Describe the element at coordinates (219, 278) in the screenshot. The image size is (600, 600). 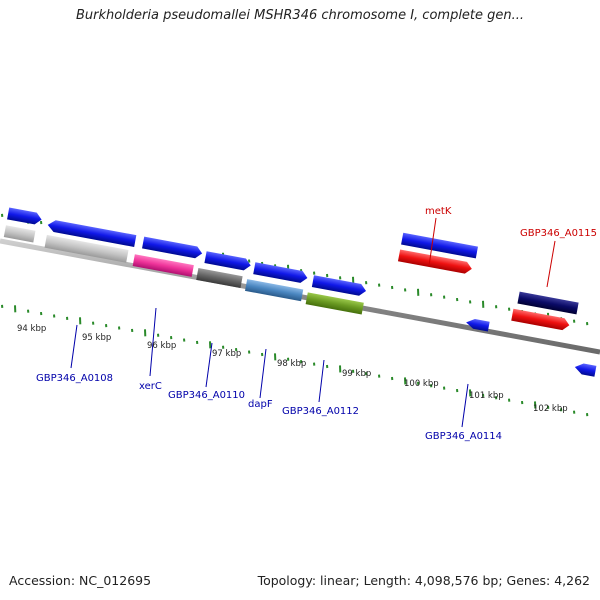
I see `gene-dark-gray` at that location.